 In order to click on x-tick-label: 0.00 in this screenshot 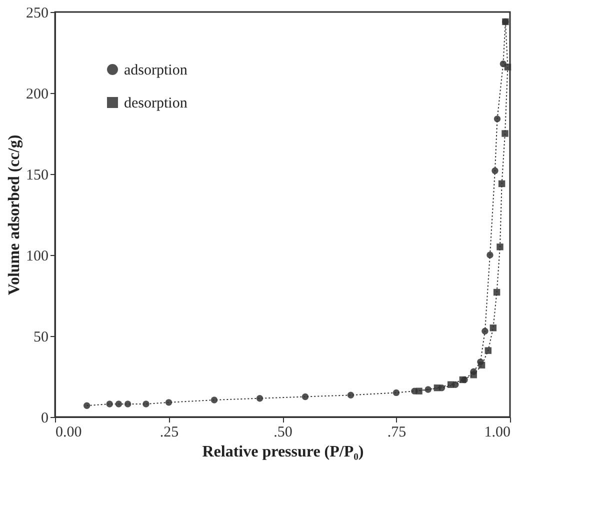, I will do `click(69, 432)`.